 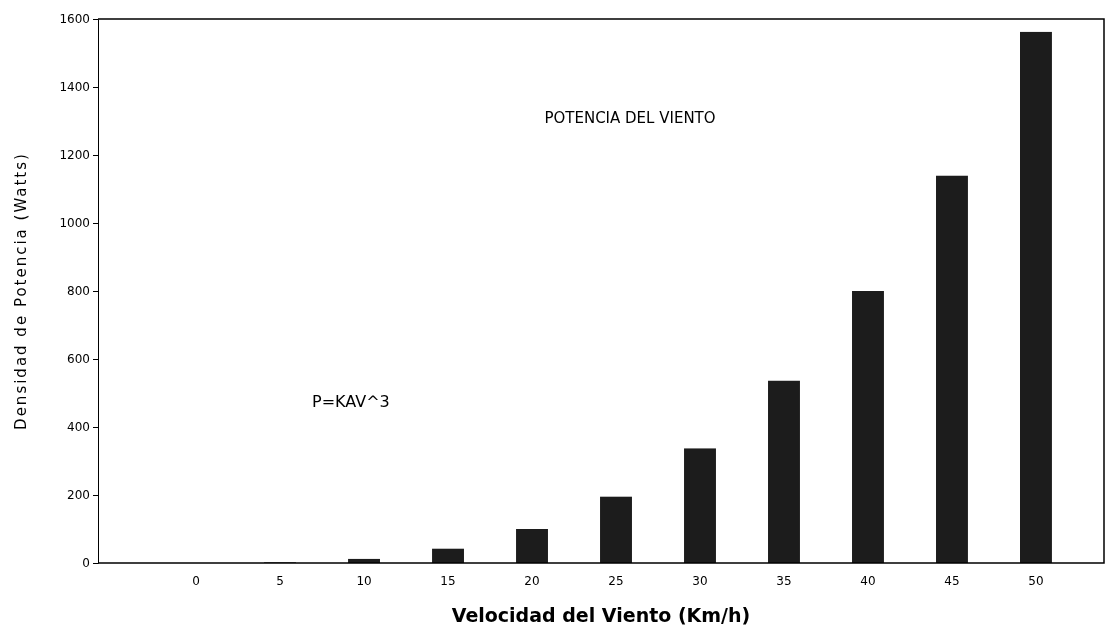 What do you see at coordinates (78, 495) in the screenshot?
I see `y-tick-label: 200` at bounding box center [78, 495].